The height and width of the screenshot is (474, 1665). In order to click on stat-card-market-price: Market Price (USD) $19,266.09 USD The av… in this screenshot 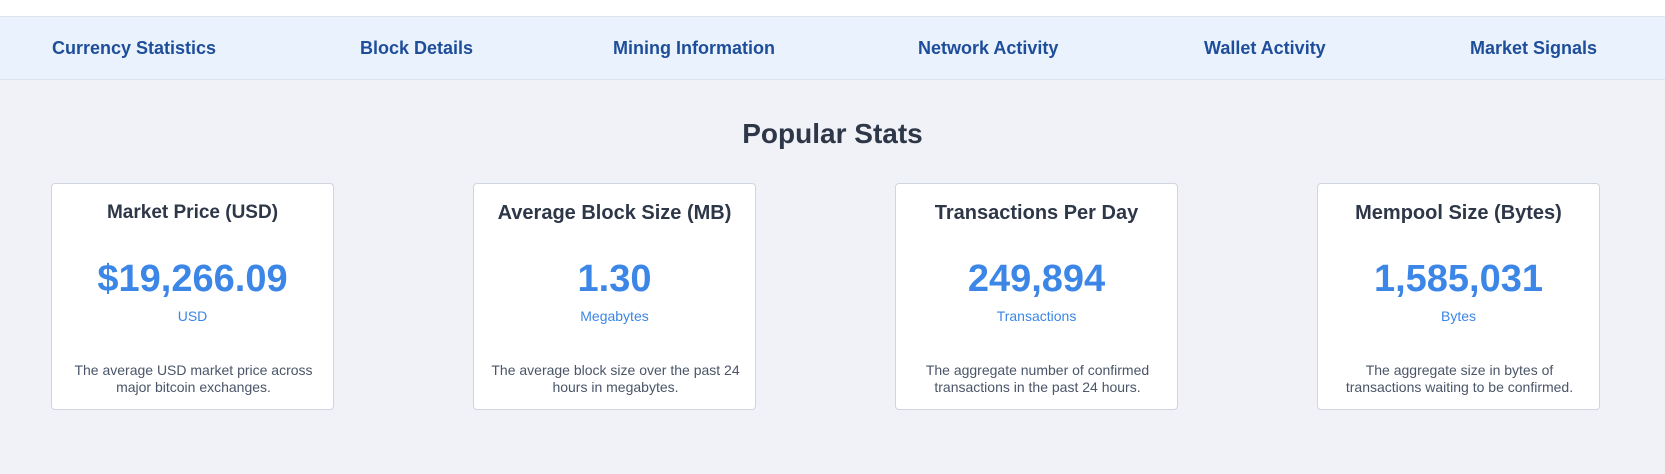, I will do `click(192, 296)`.